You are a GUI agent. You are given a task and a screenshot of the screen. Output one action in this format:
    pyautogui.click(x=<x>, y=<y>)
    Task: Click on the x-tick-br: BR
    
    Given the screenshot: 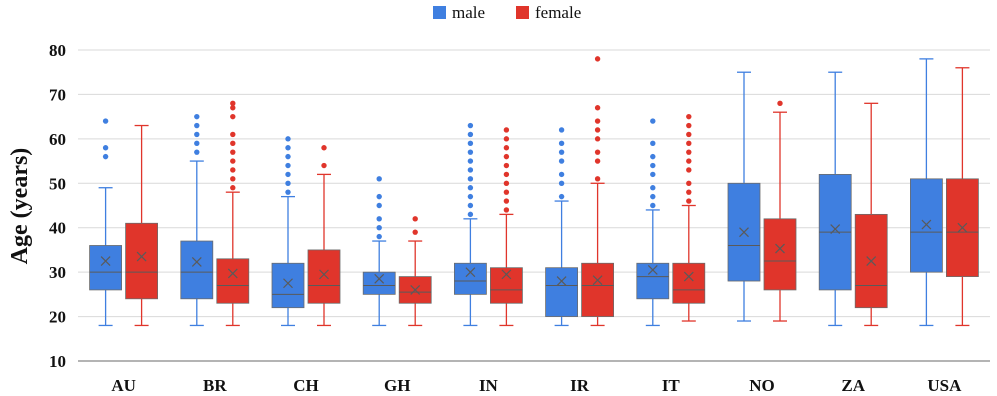 What is the action you would take?
    pyautogui.click(x=215, y=385)
    